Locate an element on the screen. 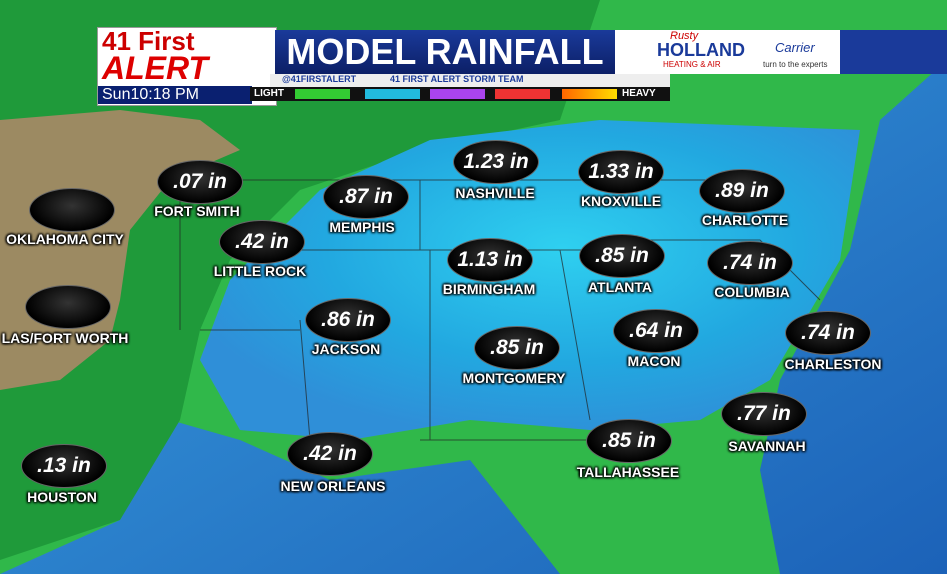  rain-bubble: .86 in is located at coordinates (348, 320).